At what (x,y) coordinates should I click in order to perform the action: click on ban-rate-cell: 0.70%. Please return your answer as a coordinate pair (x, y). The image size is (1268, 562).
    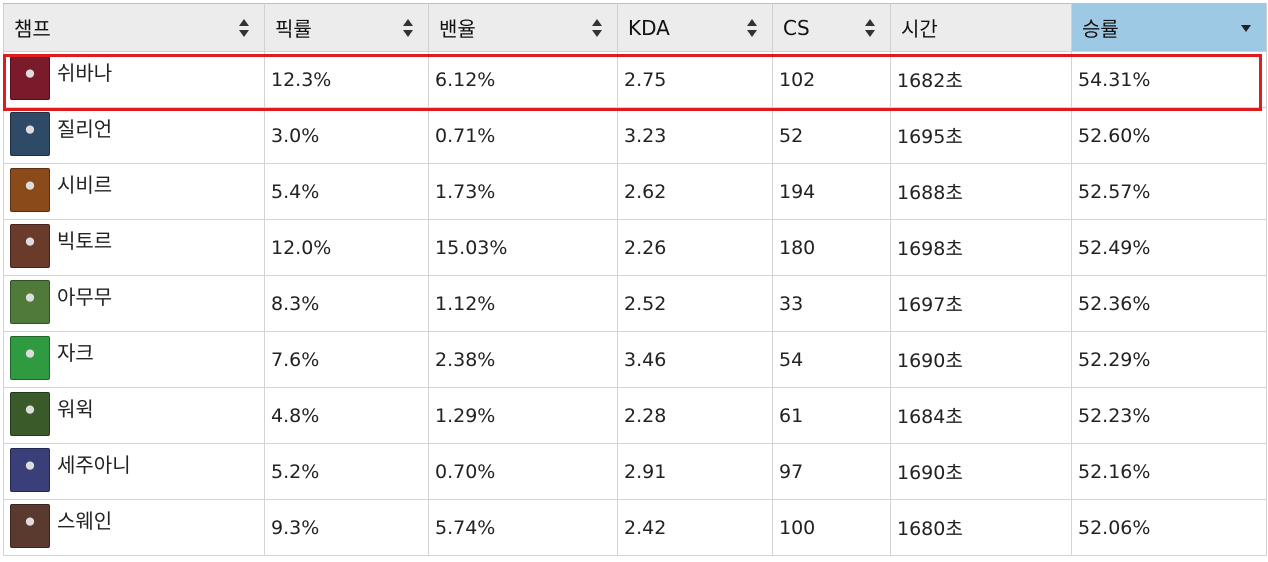
    Looking at the image, I should click on (523, 471).